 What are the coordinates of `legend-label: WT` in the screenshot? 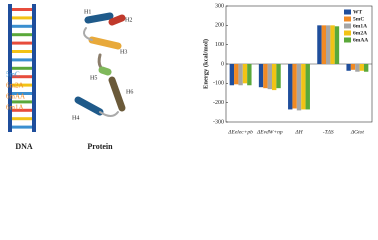 It's located at (358, 12).